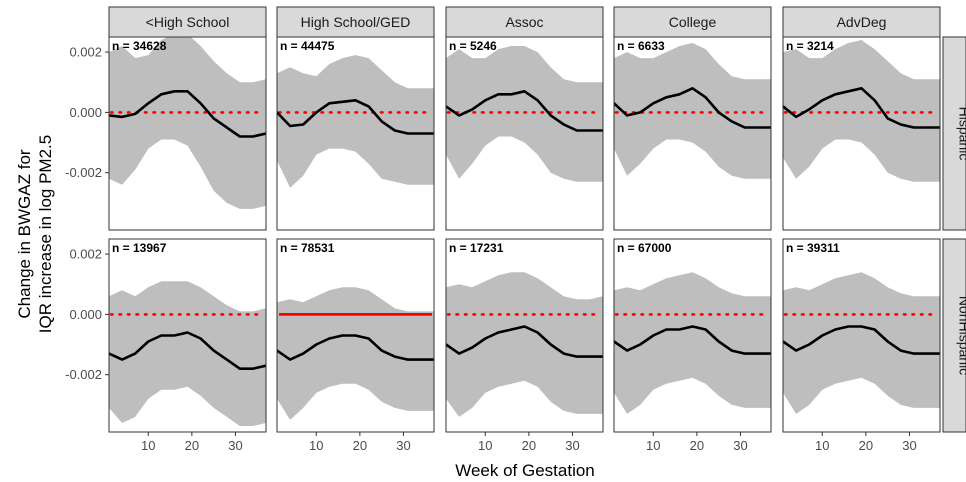 This screenshot has height=482, width=966. Describe the element at coordinates (307, 46) in the screenshot. I see `sample-size-label: n = 44475` at that location.